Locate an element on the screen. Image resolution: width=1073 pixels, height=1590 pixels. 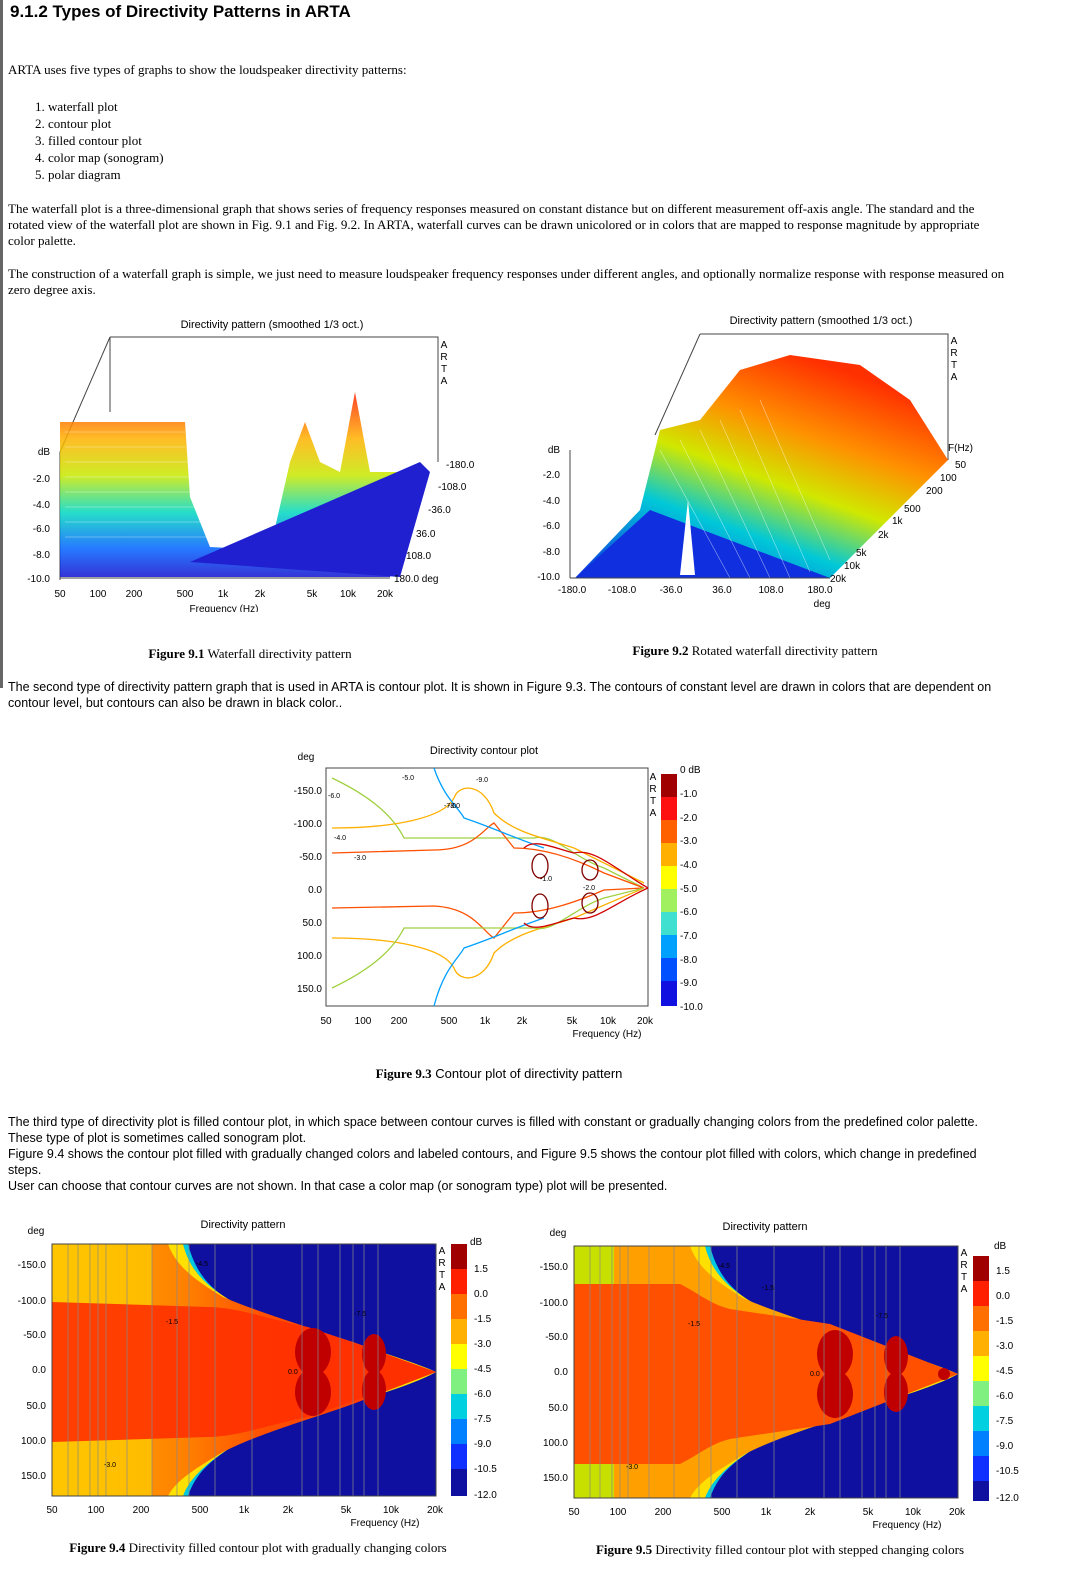
list-item: polar diagram is located at coordinates (106, 174).